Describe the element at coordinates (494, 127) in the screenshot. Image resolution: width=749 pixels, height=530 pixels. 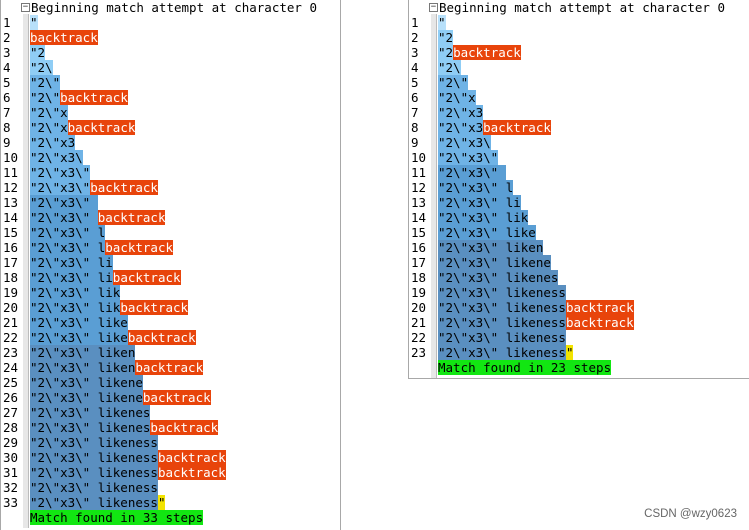
I see `step-content: "2\"x3backtrack` at that location.